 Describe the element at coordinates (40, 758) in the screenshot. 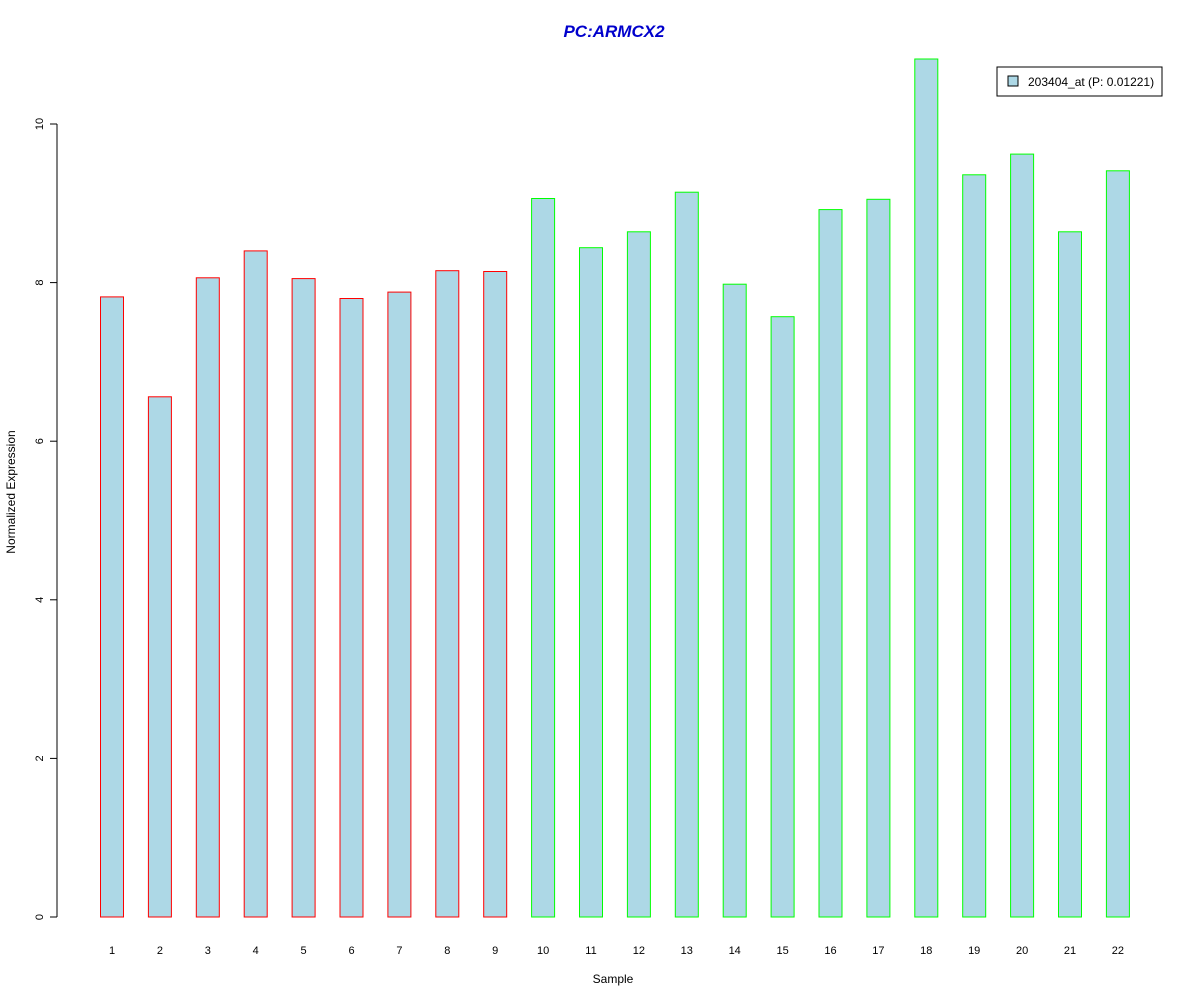

I see `y-tick-label: 2` at that location.